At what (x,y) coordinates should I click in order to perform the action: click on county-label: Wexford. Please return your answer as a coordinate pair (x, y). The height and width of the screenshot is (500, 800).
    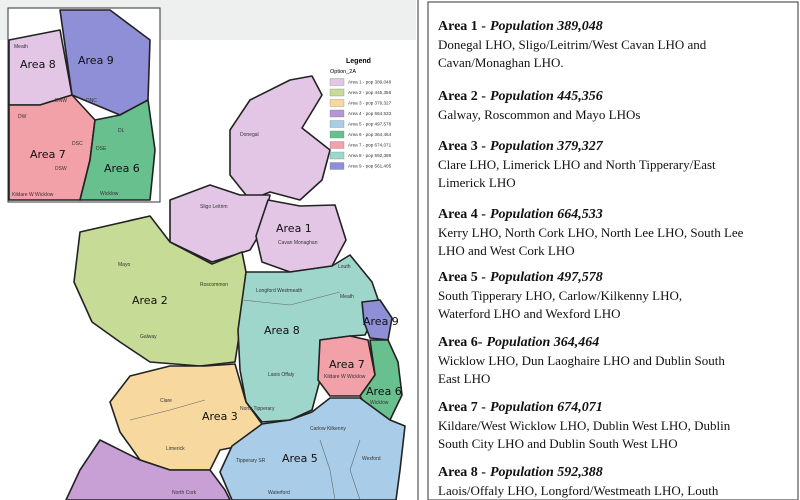
    Looking at the image, I should click on (371, 459).